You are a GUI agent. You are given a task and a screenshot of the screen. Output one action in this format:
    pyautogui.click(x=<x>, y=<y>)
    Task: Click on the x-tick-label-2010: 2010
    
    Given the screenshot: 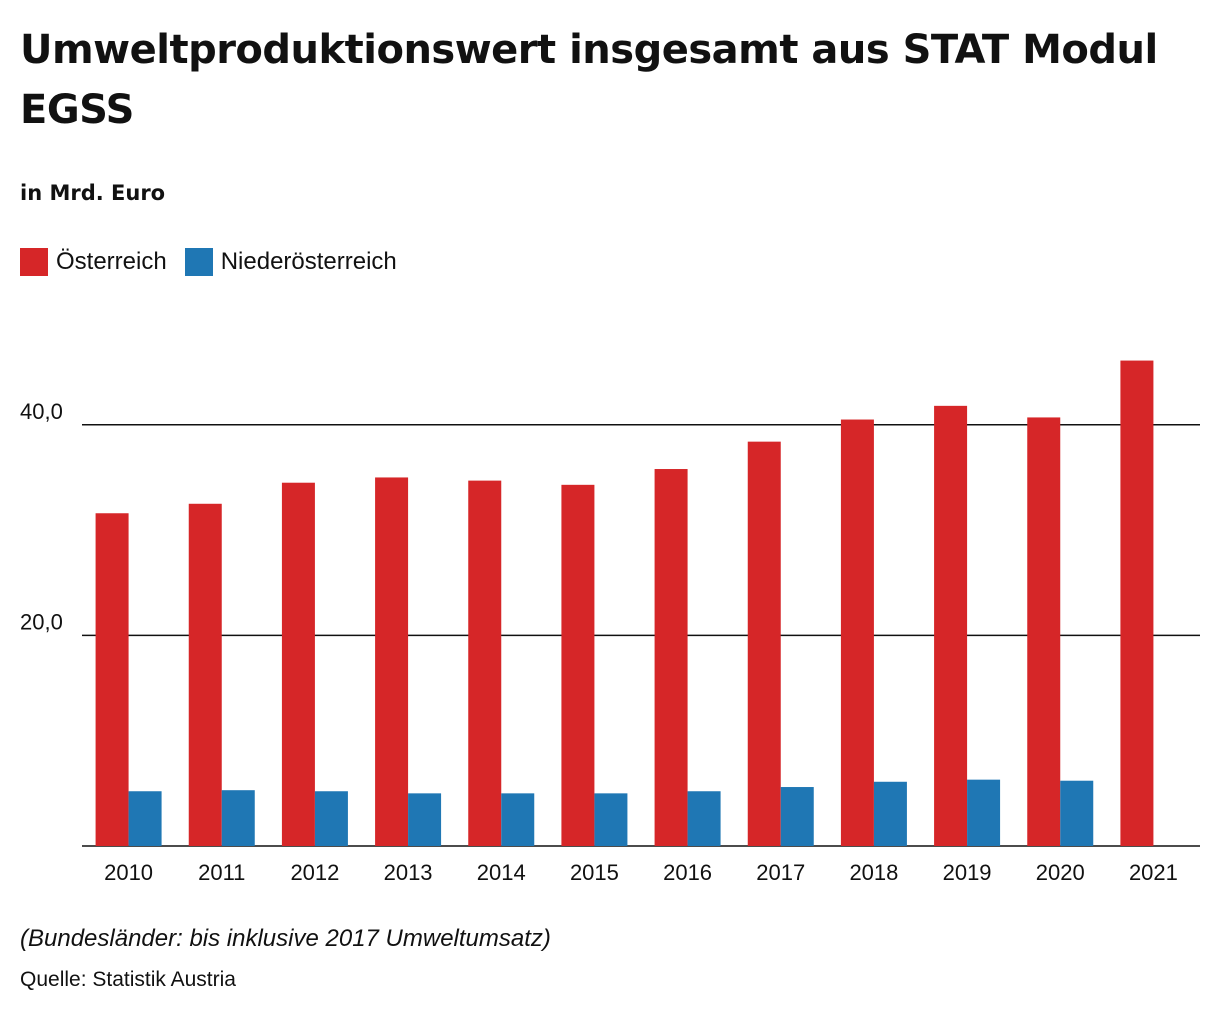 What is the action you would take?
    pyautogui.click(x=128, y=872)
    